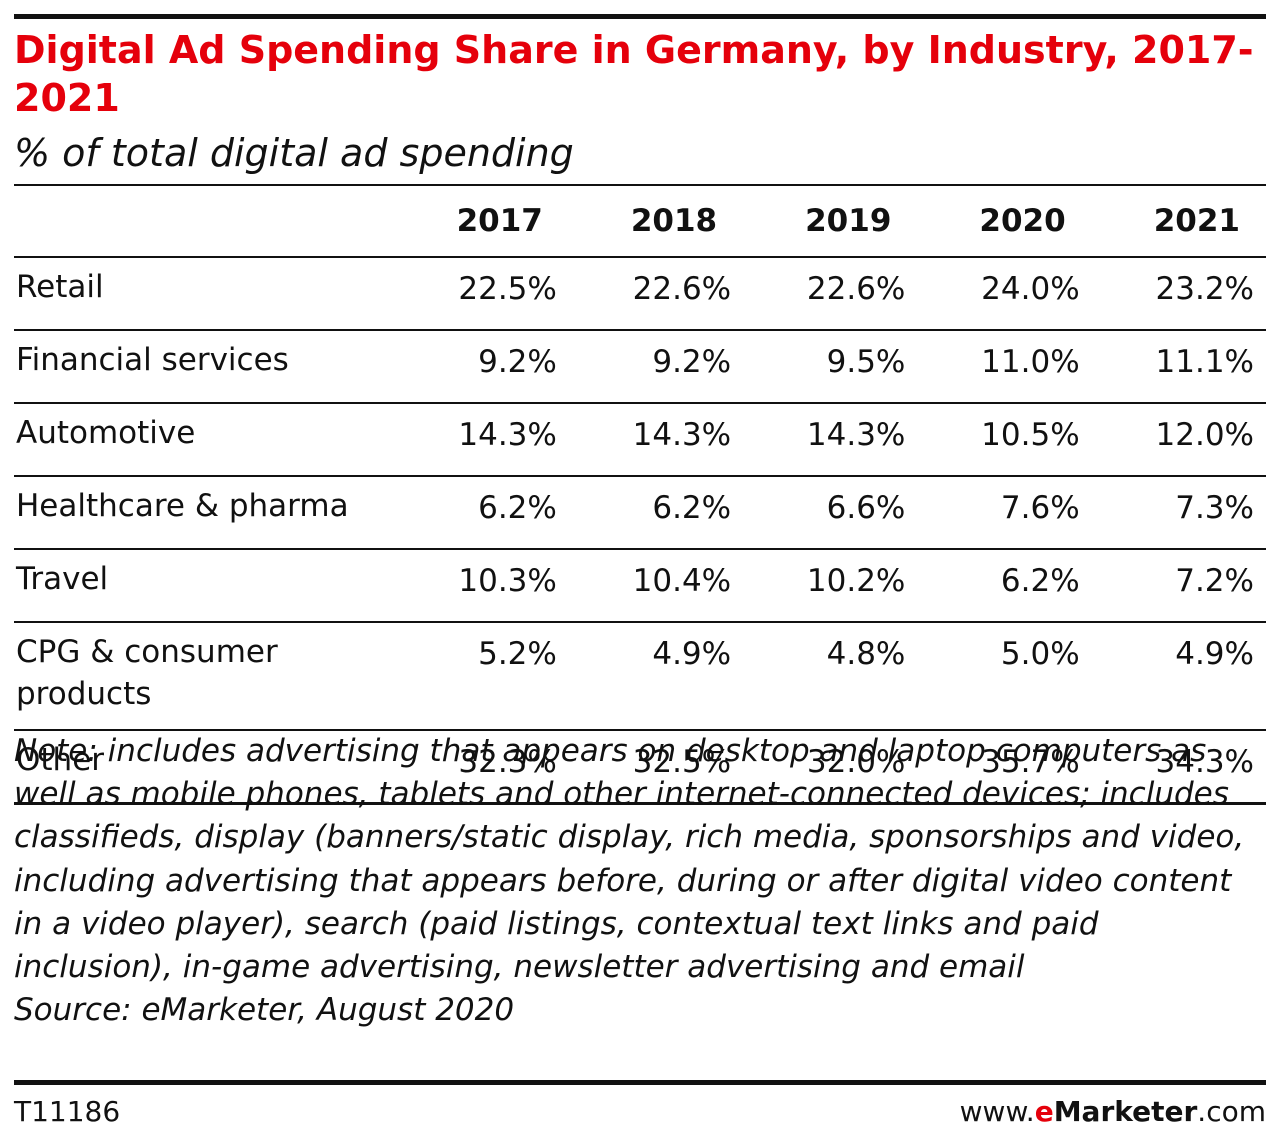 This screenshot has width=1280, height=1148. Describe the element at coordinates (1178, 585) in the screenshot. I see `cell-value: 7.2%` at that location.